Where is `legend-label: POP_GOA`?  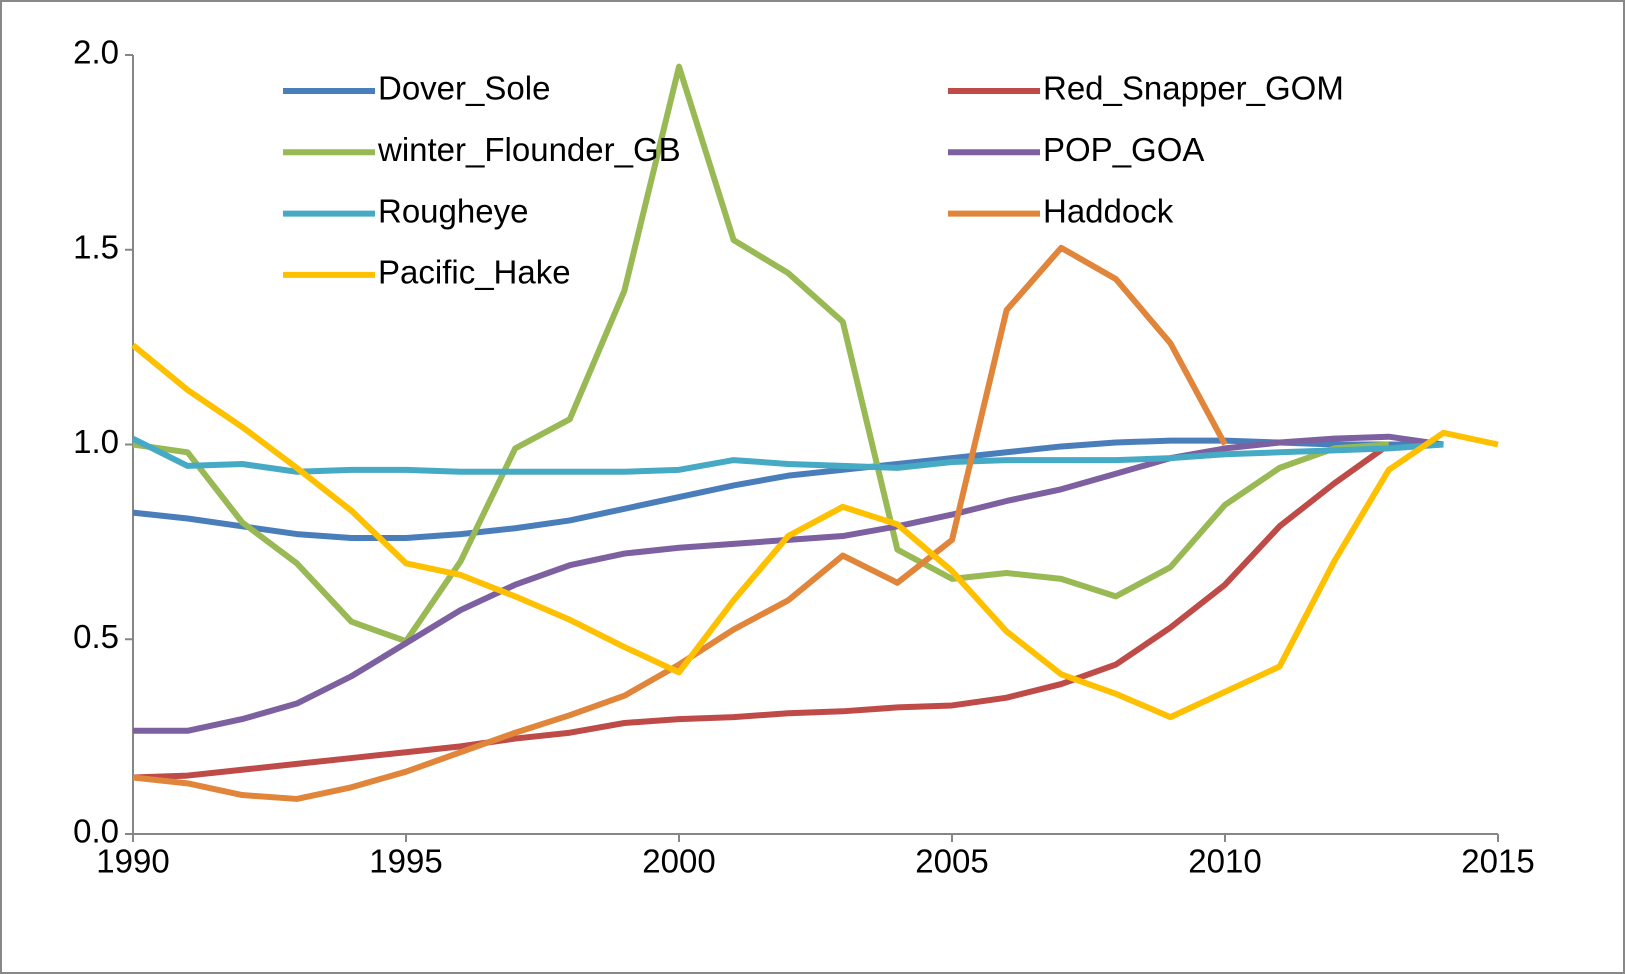 legend-label: POP_GOA is located at coordinates (1123, 149).